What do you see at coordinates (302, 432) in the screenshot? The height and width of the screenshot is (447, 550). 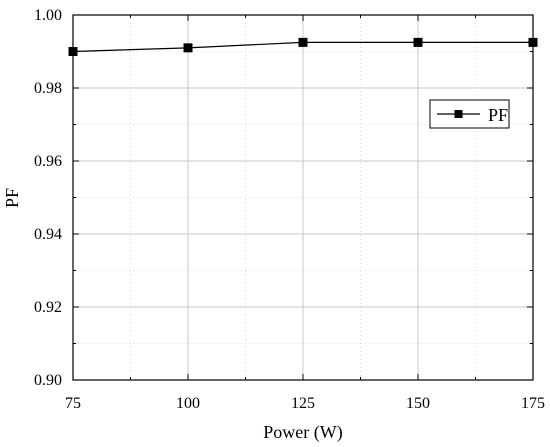 I see `x-axis-title: Power (W)` at bounding box center [302, 432].